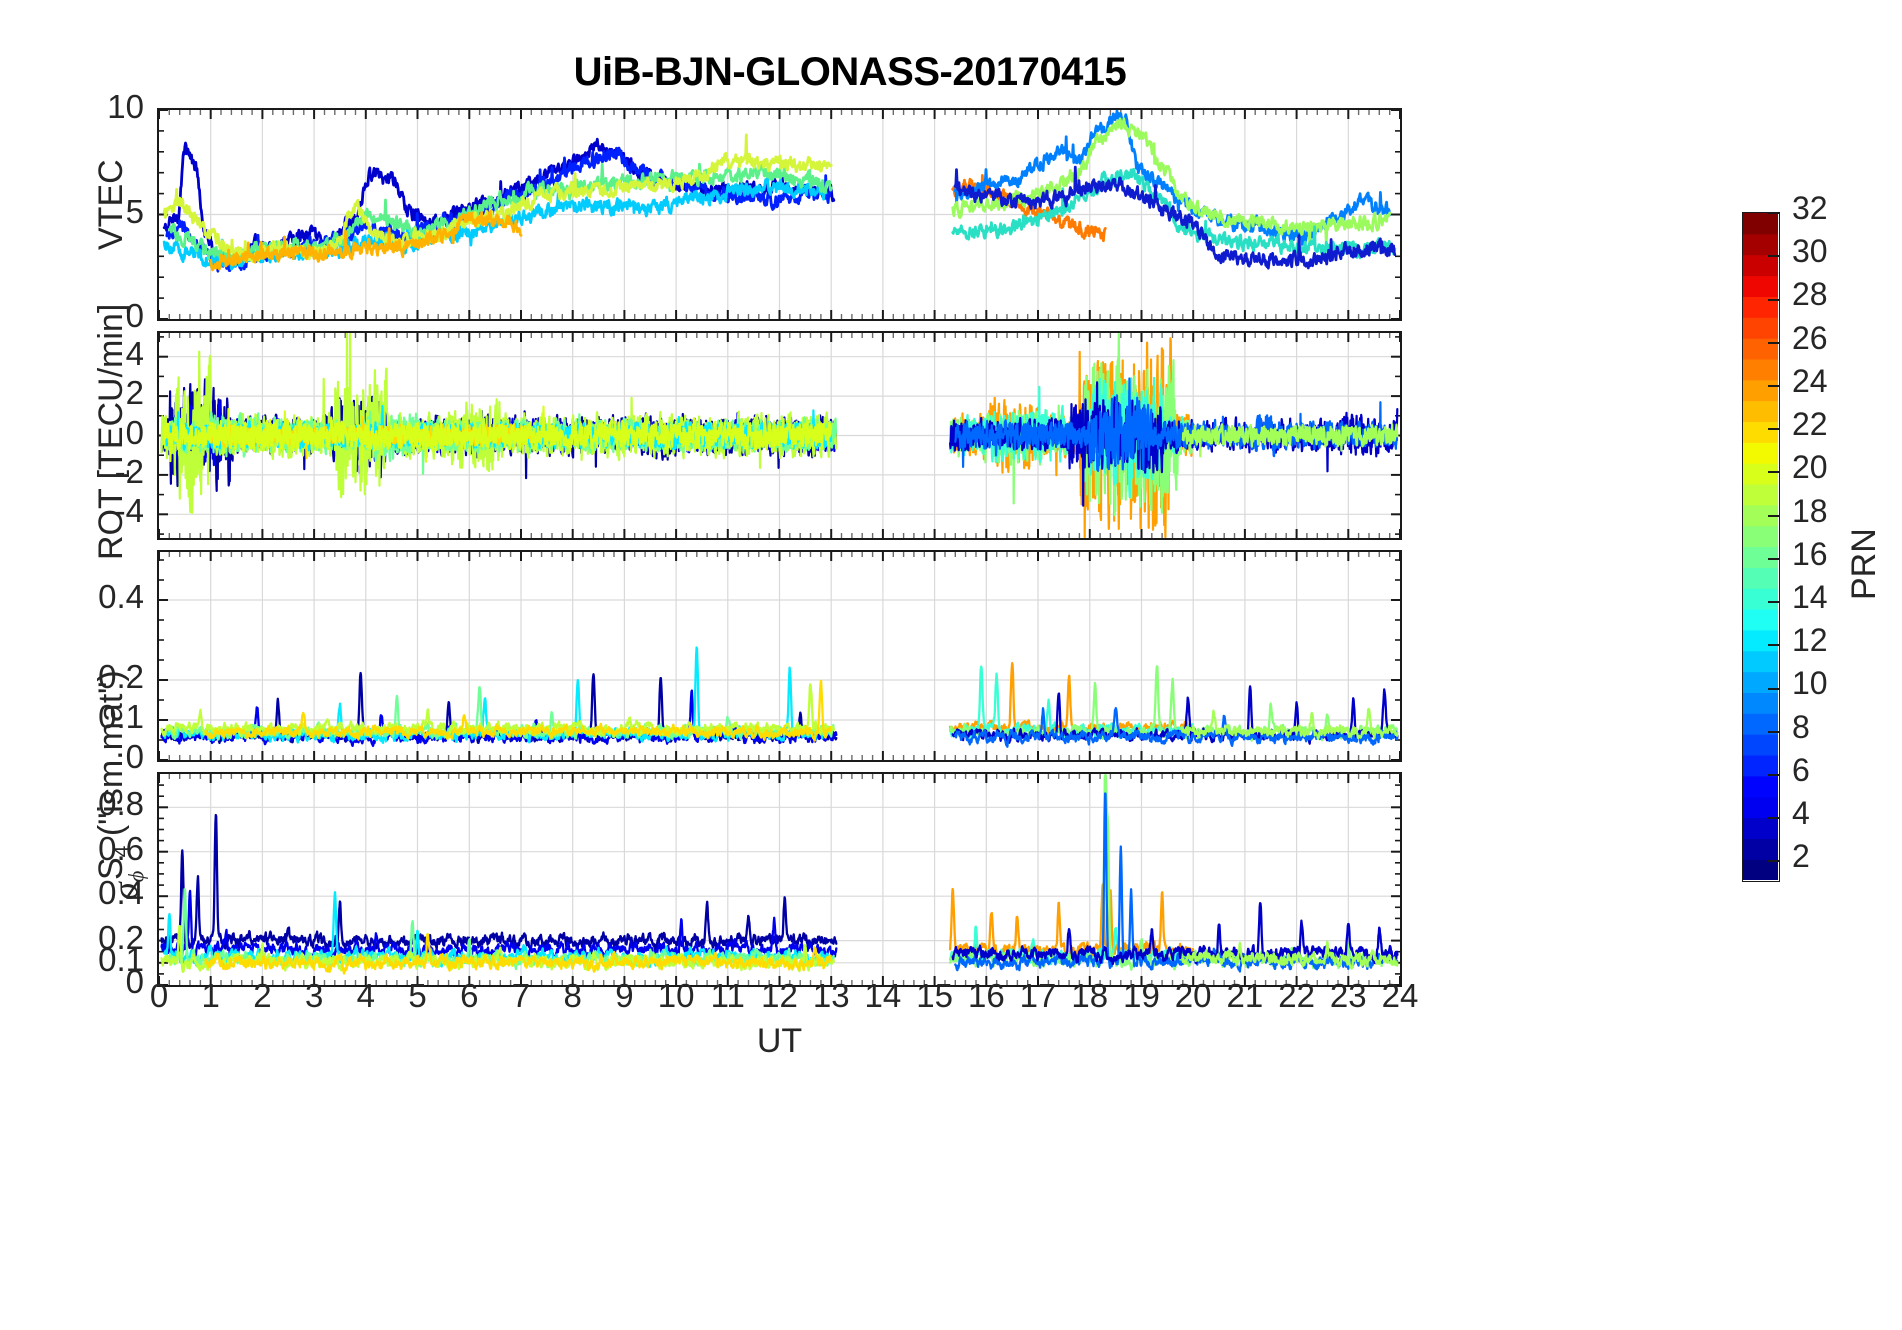 Image resolution: width=1902 pixels, height=1330 pixels. What do you see at coordinates (121, 848) in the screenshot?
I see `ytick-sigmaphi-4: 0.6` at bounding box center [121, 848].